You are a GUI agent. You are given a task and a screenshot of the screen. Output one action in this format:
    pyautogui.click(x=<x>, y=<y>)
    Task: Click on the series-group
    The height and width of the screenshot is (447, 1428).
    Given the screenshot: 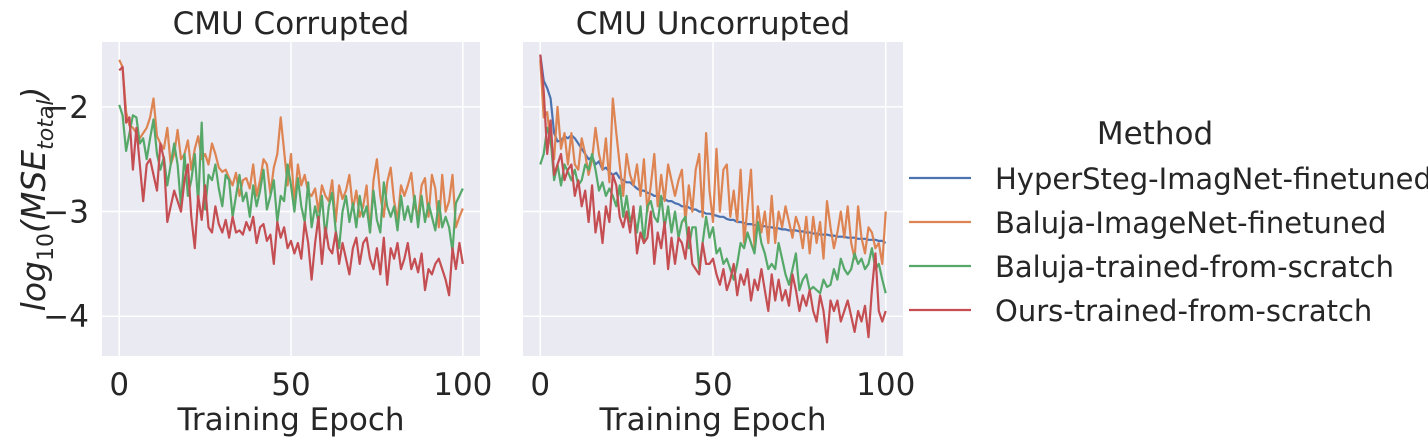 What is the action you would take?
    pyautogui.click(x=291, y=178)
    